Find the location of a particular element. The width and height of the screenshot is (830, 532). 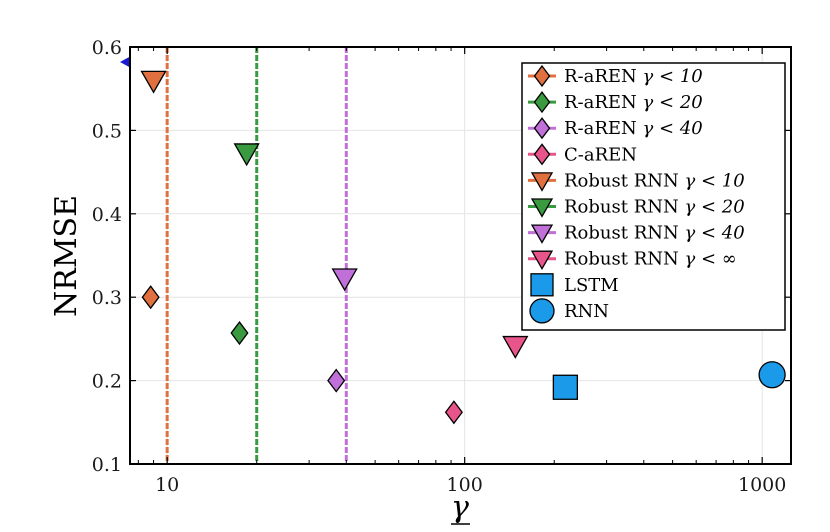

y-tick-label: 0.3 is located at coordinates (107, 298).